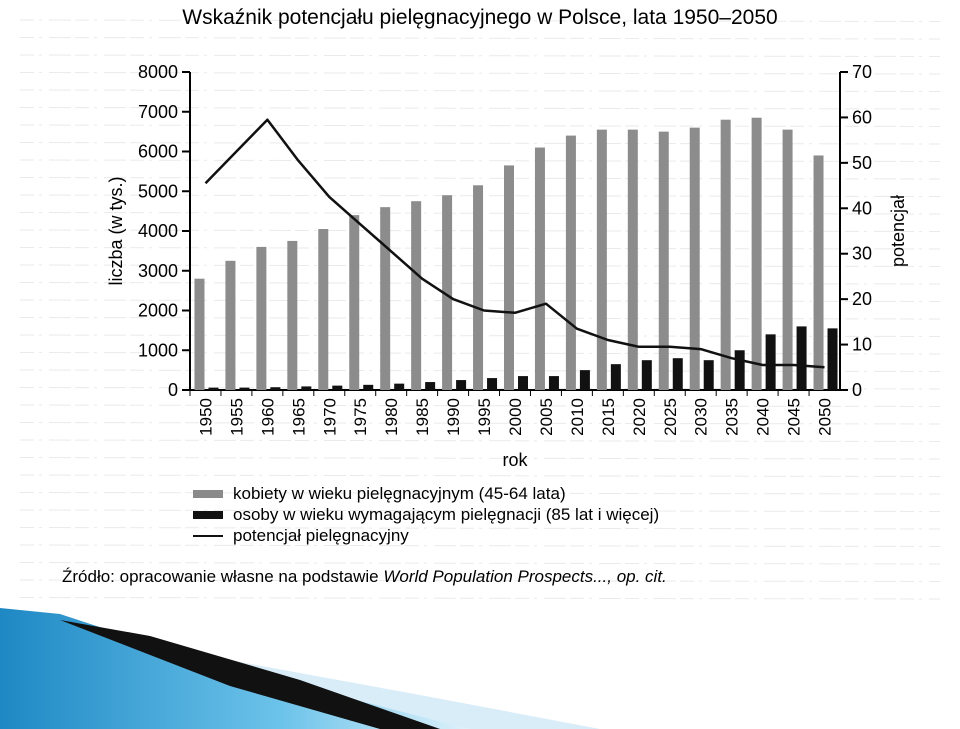 The height and width of the screenshot is (729, 960). I want to click on y-tick-label: 8000, so click(158, 72).